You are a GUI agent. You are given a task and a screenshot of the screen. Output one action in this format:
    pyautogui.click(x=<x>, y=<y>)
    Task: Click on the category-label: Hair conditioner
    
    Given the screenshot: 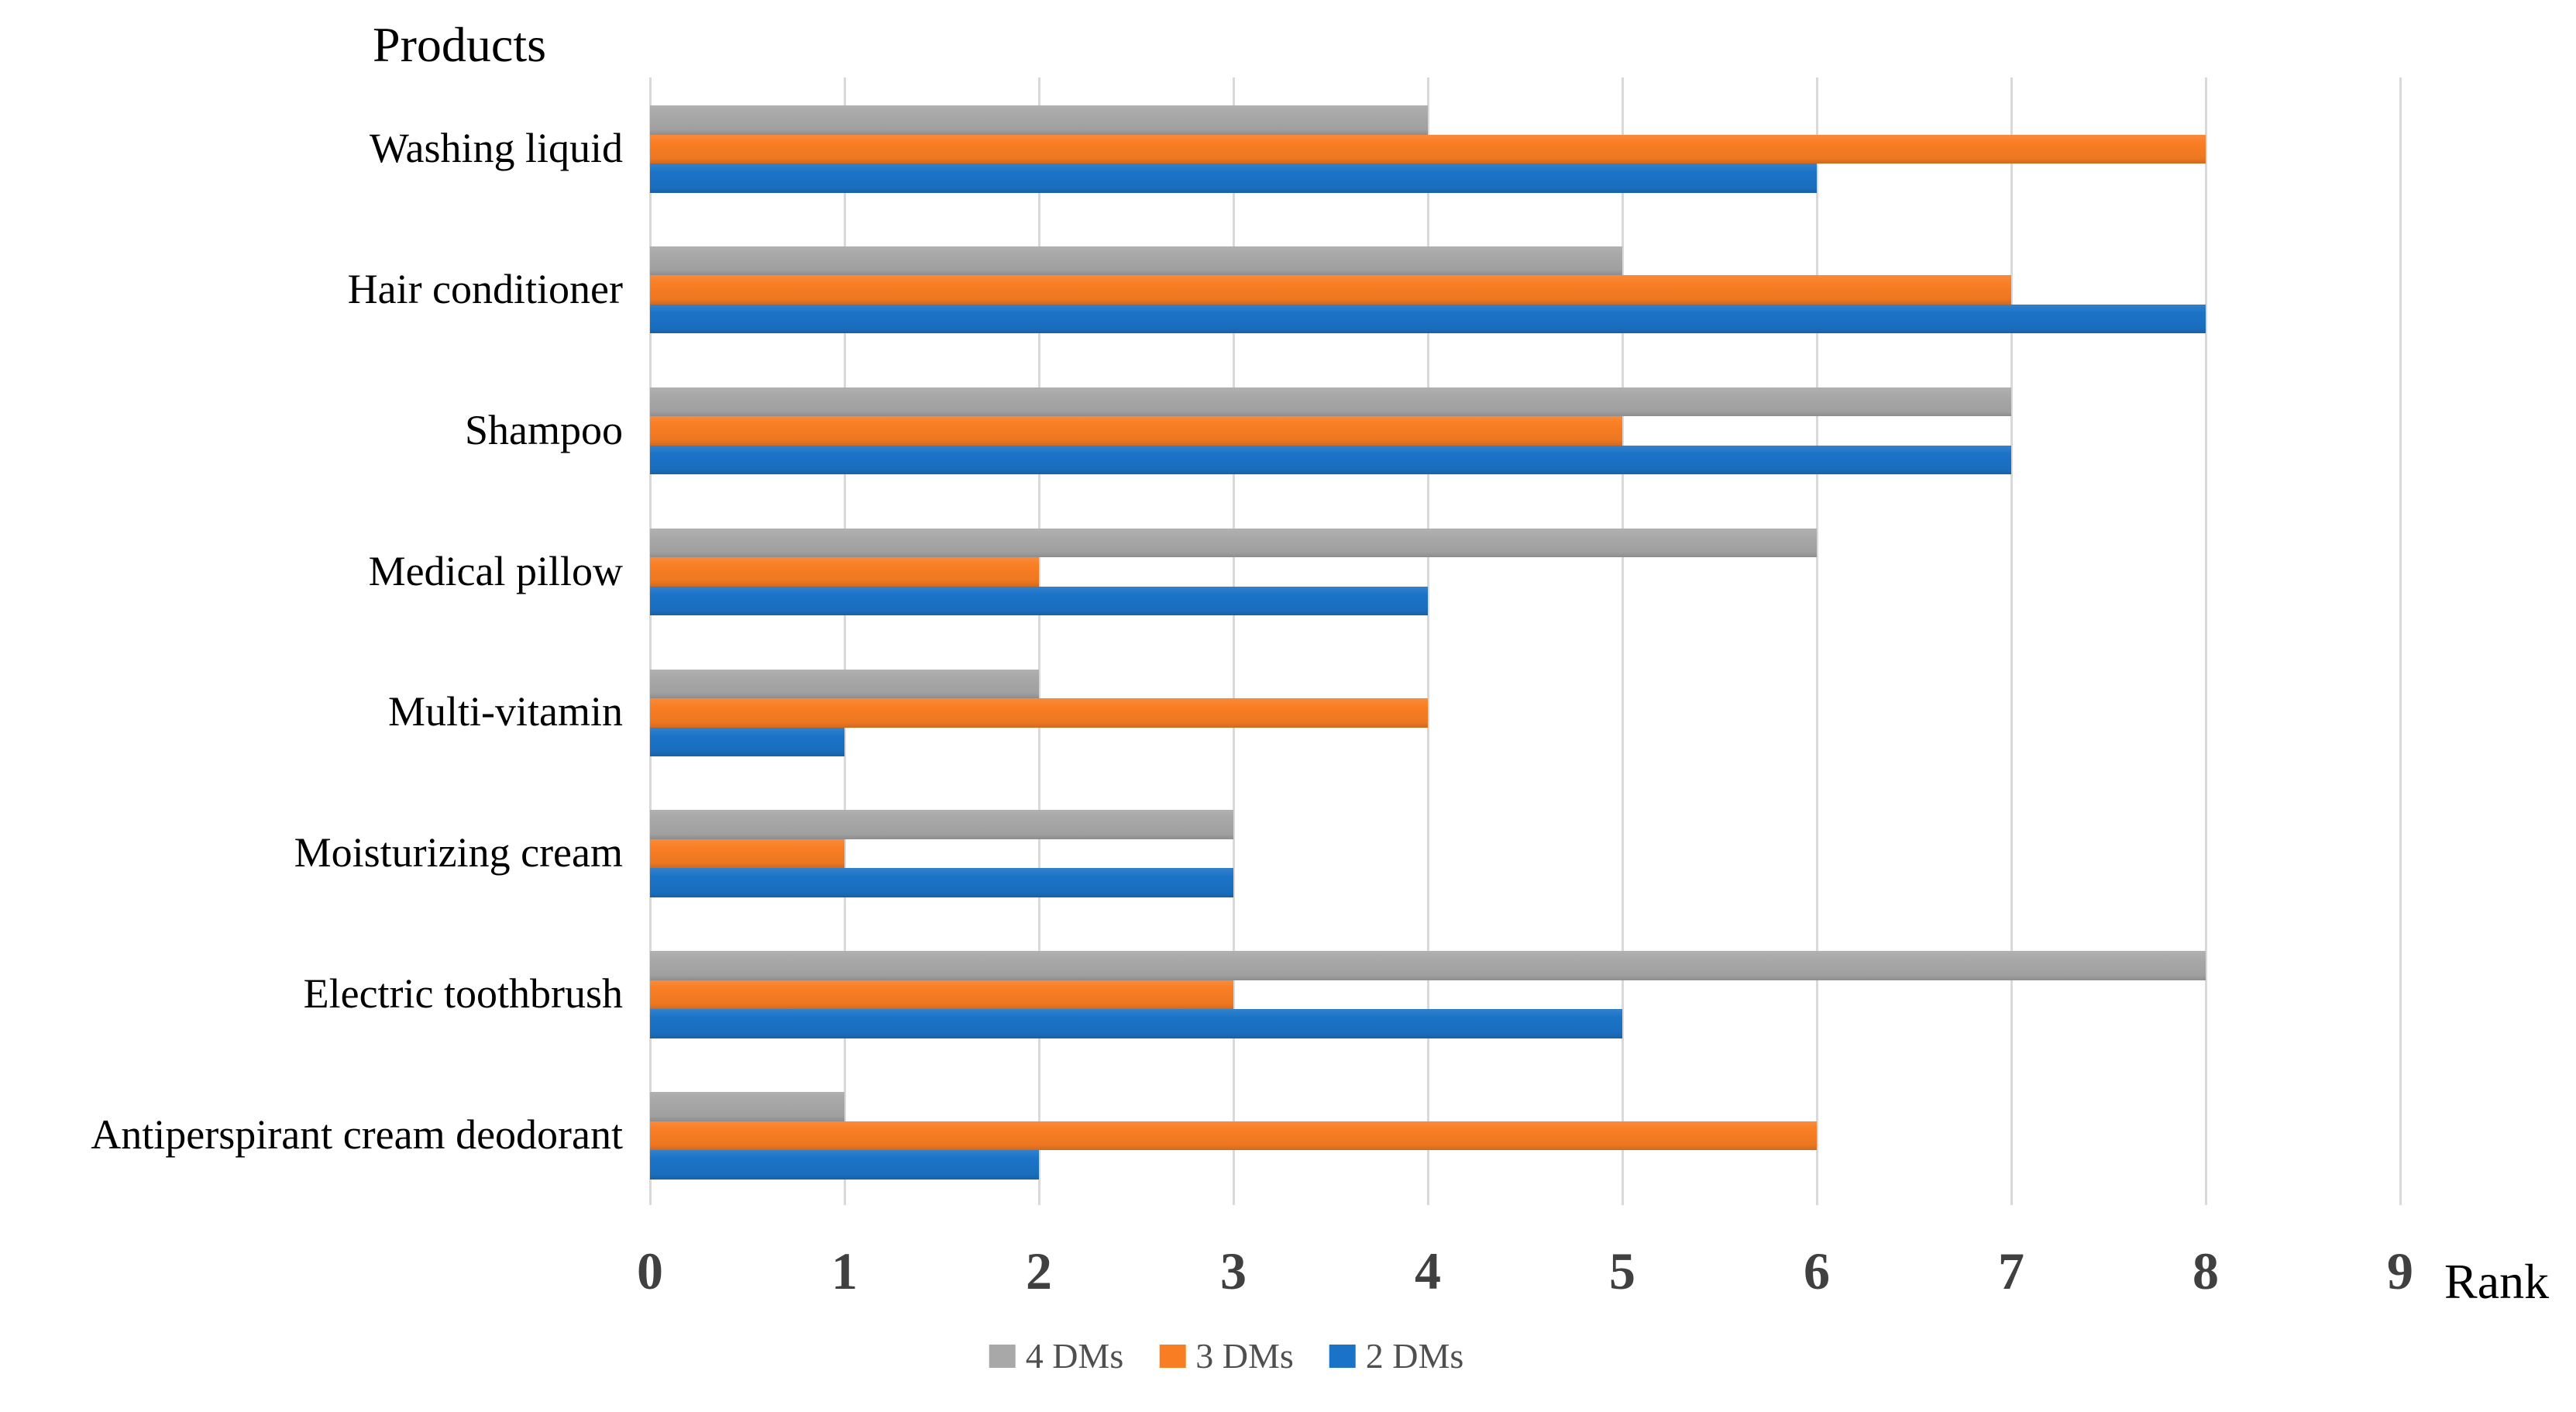 What is the action you would take?
    pyautogui.click(x=485, y=288)
    